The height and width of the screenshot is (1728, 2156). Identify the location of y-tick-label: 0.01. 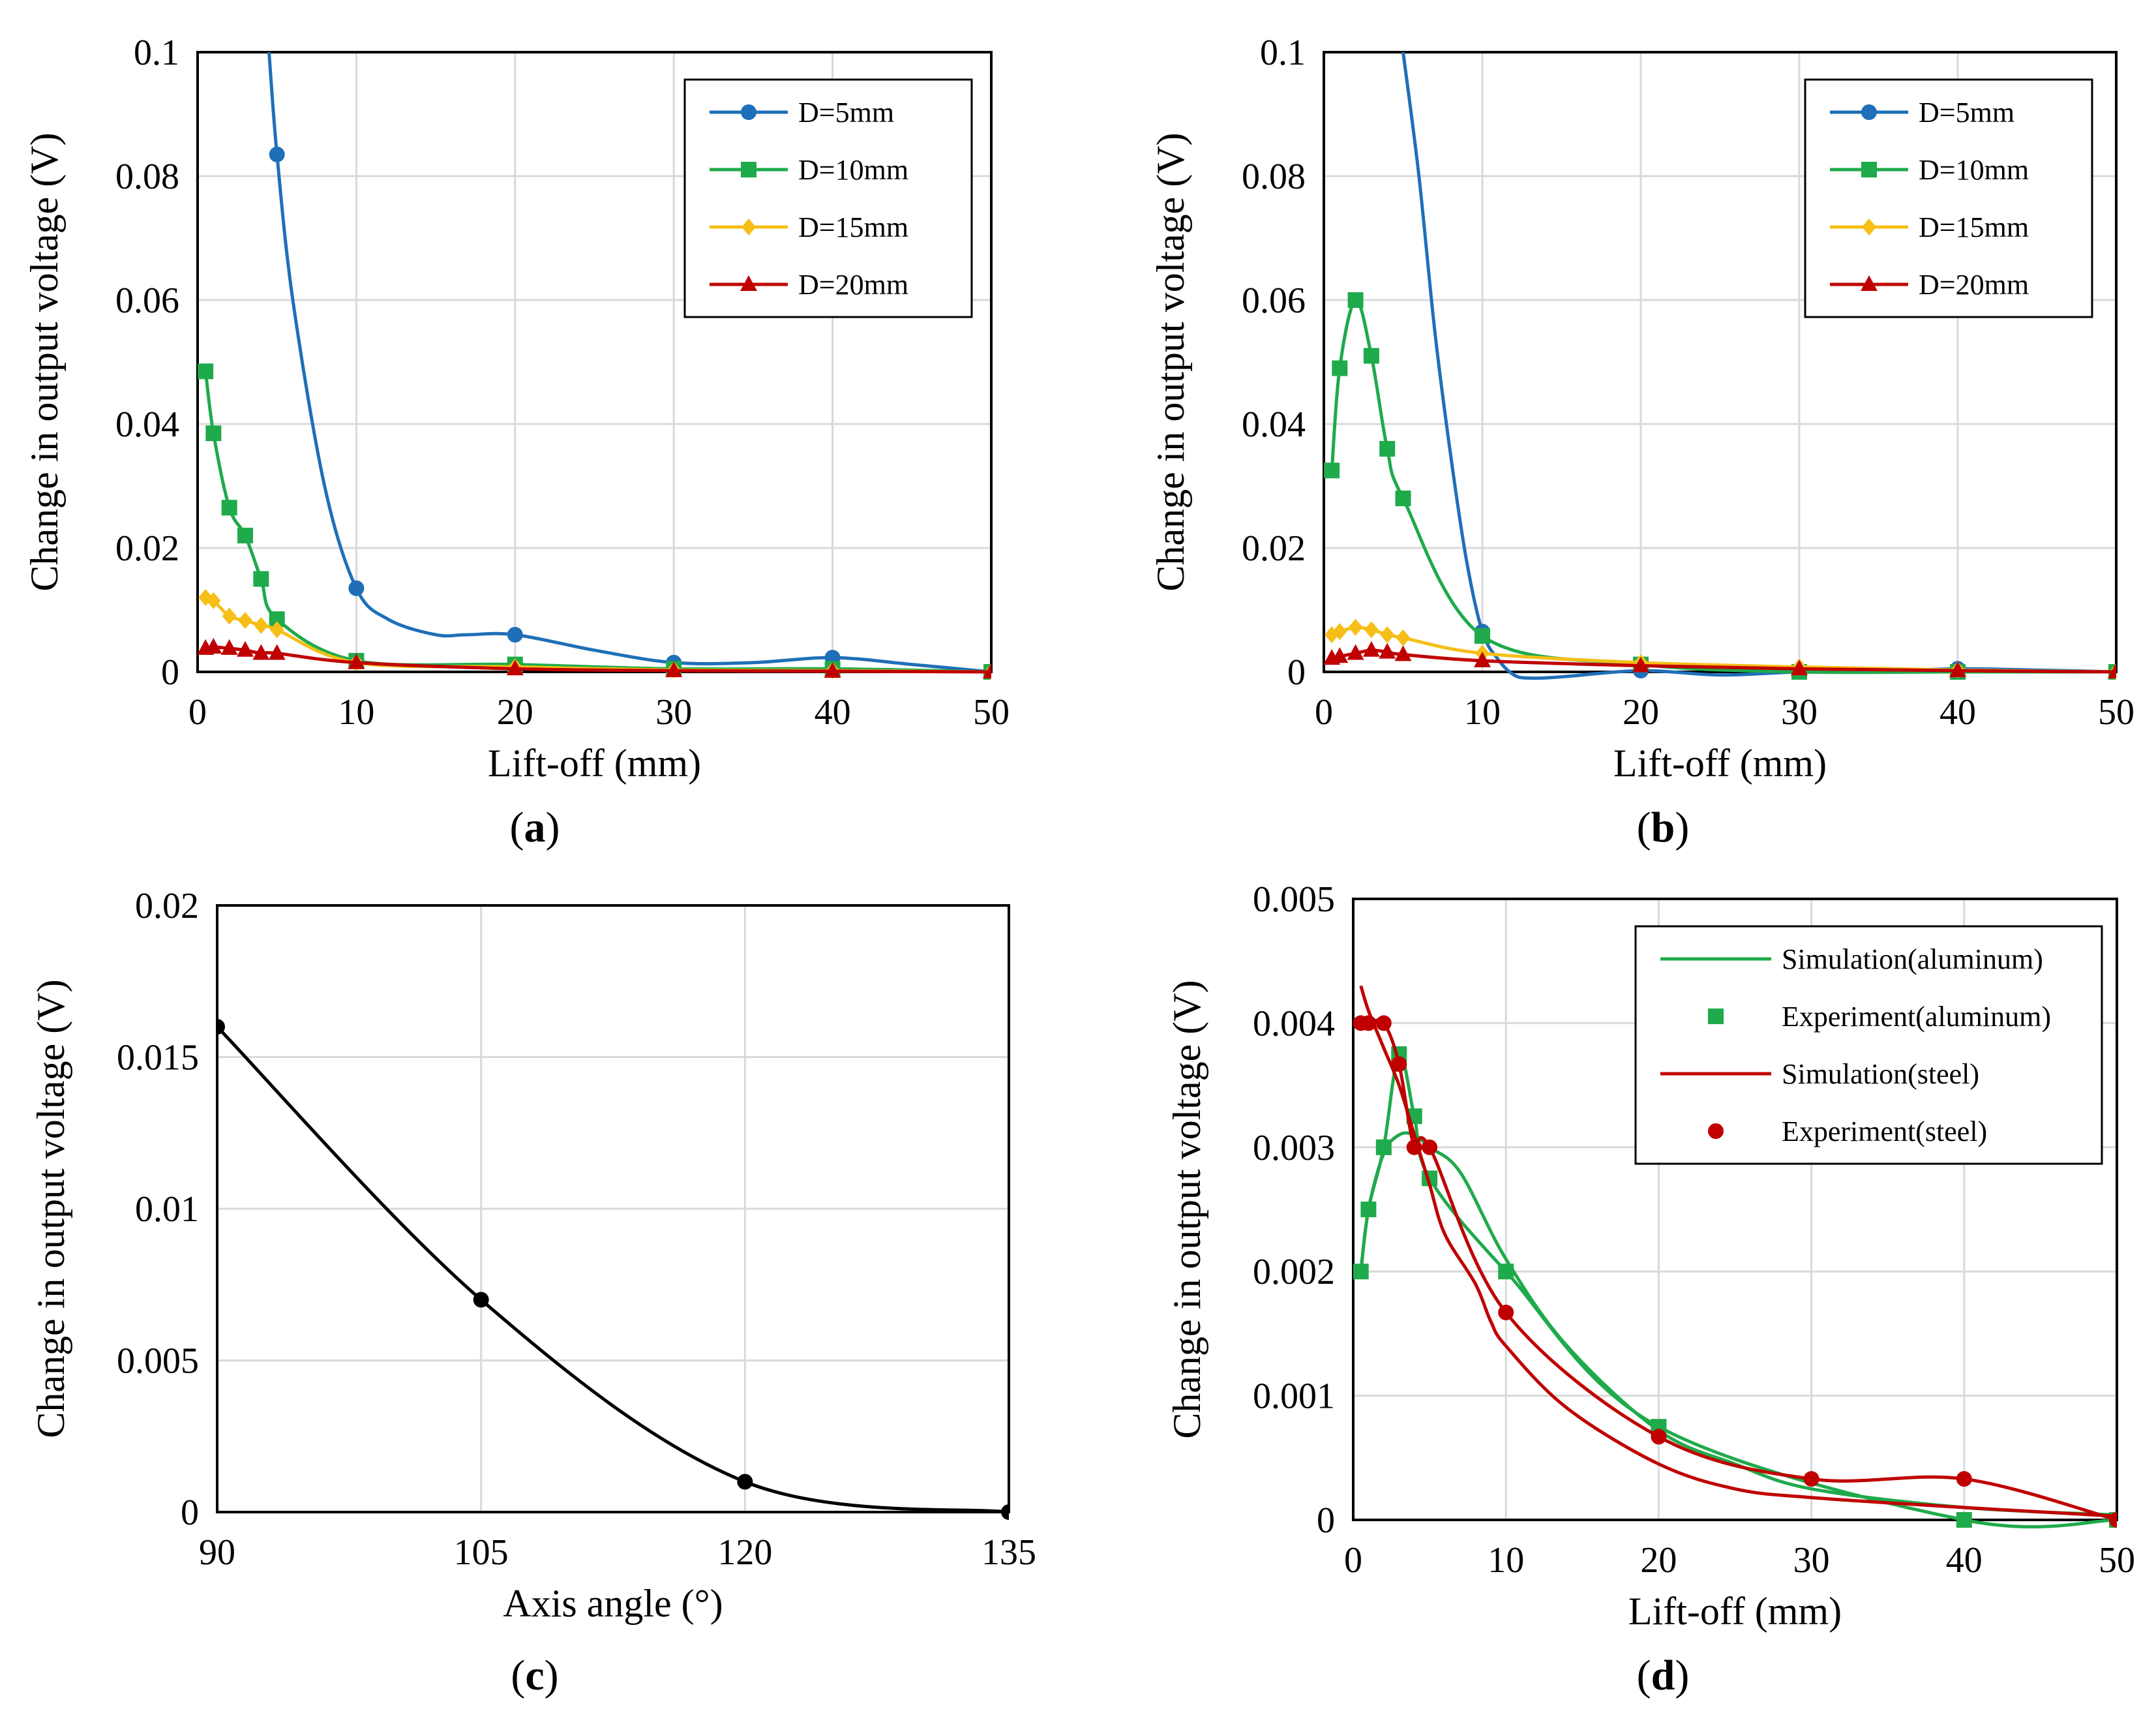
(167, 1209).